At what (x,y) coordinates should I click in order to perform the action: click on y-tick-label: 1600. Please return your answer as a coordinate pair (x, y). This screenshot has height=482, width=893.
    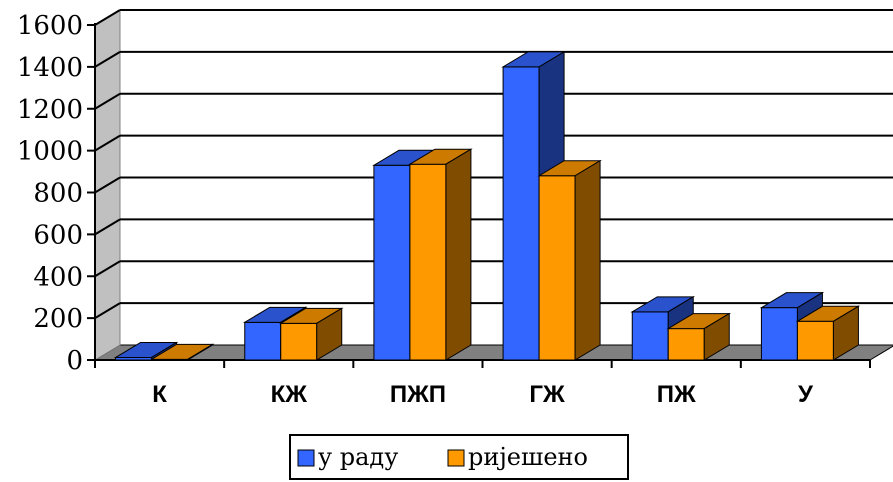
    Looking at the image, I should click on (50, 26).